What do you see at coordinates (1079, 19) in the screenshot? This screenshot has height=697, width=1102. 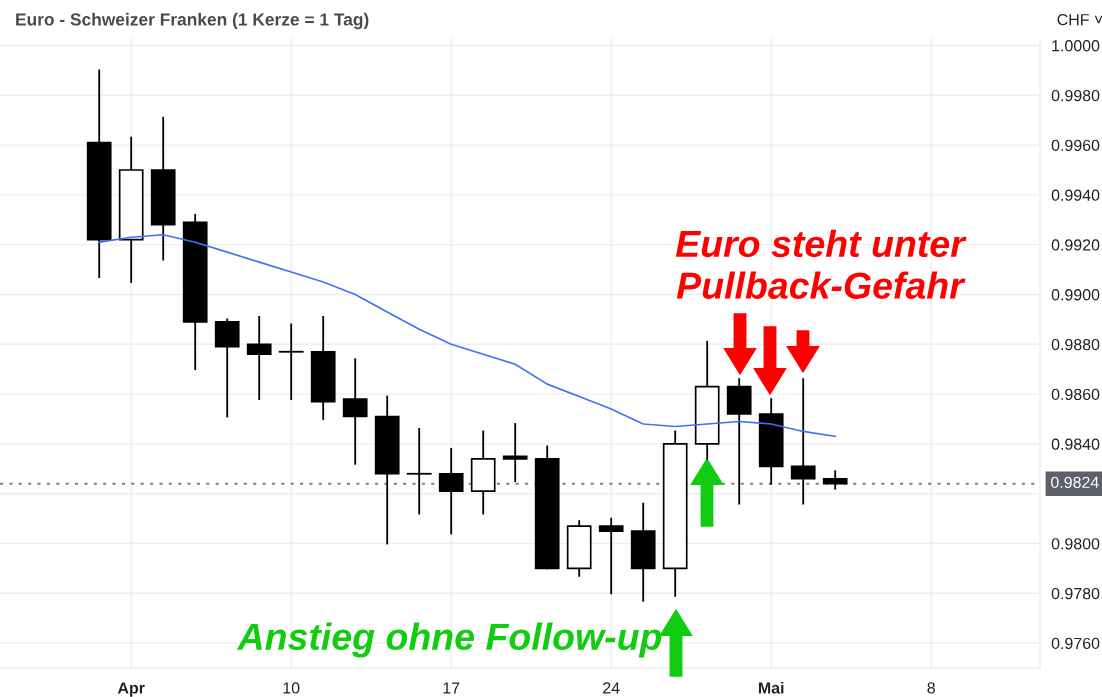 I see `text: CHF ˅` at bounding box center [1079, 19].